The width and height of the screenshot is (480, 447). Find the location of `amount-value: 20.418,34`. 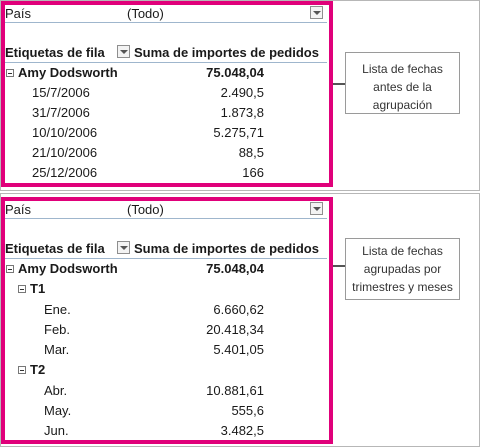

amount-value: 20.418,34 is located at coordinates (235, 329).